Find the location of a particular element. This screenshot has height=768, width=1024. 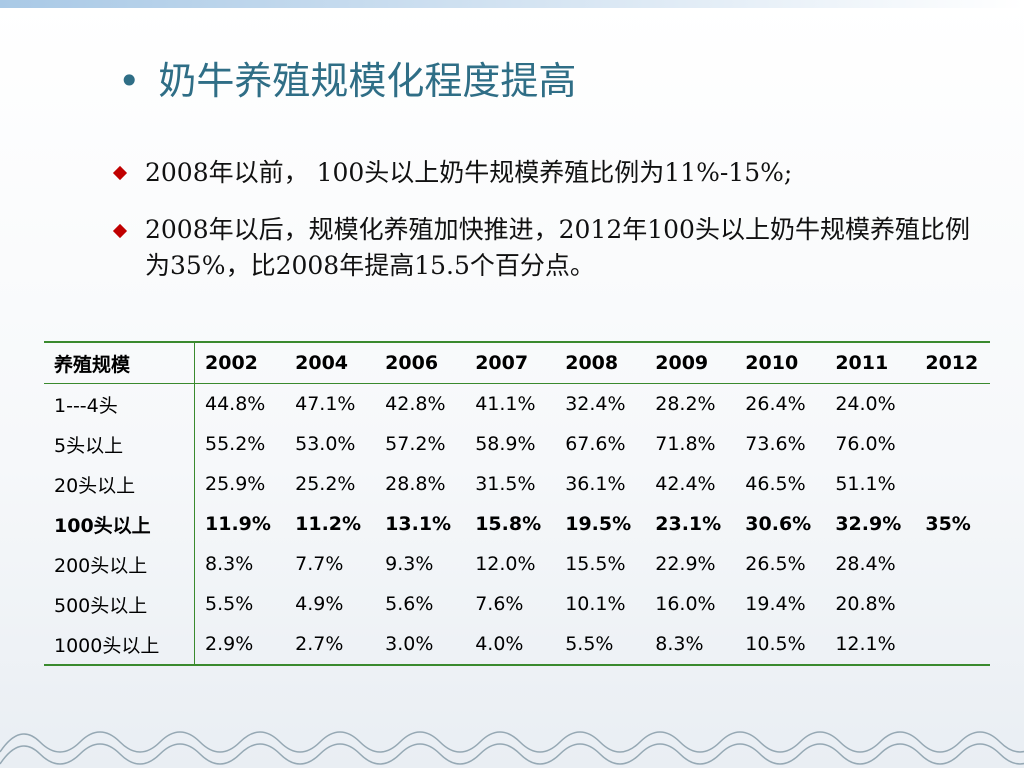

table-cell: 20头以上 is located at coordinates (119, 484).